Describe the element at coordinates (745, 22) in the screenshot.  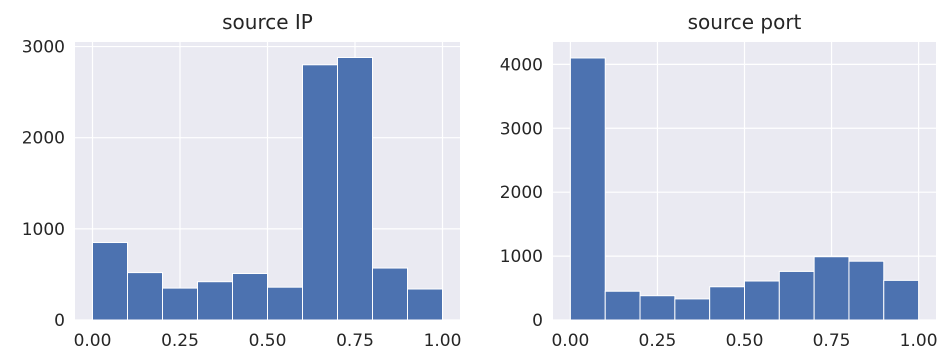
I see `chart-title: source port` at that location.